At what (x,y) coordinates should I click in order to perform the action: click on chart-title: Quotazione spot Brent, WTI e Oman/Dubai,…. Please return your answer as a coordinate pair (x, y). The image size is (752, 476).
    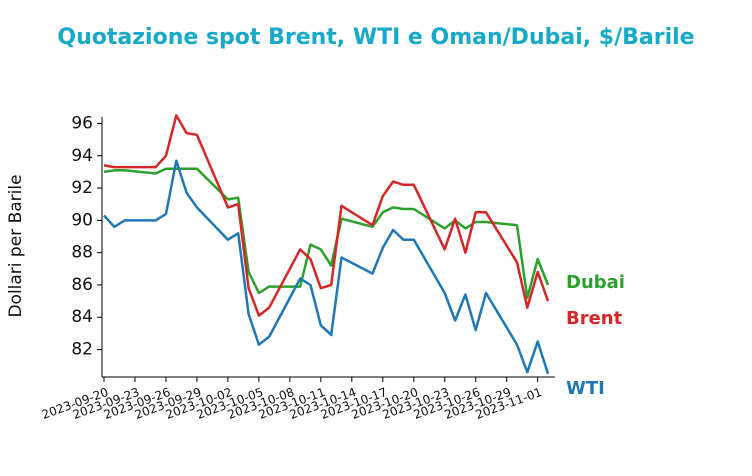
    Looking at the image, I should click on (375, 37).